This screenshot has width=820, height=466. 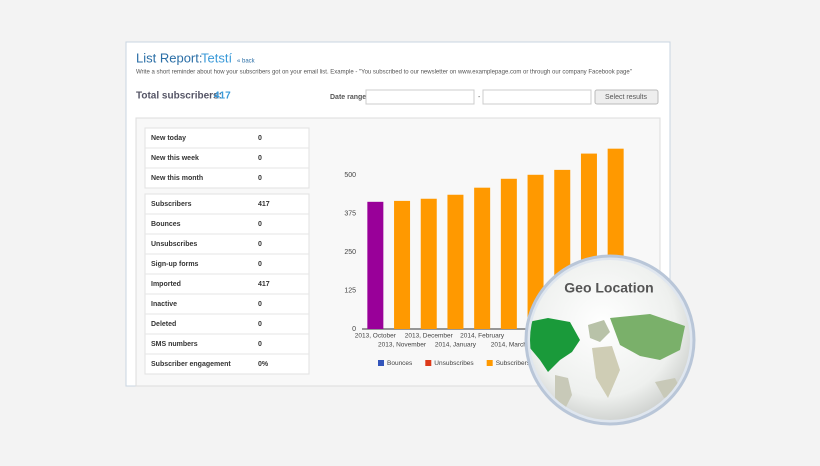 What do you see at coordinates (166, 284) in the screenshot?
I see `stat-label: Imported` at bounding box center [166, 284].